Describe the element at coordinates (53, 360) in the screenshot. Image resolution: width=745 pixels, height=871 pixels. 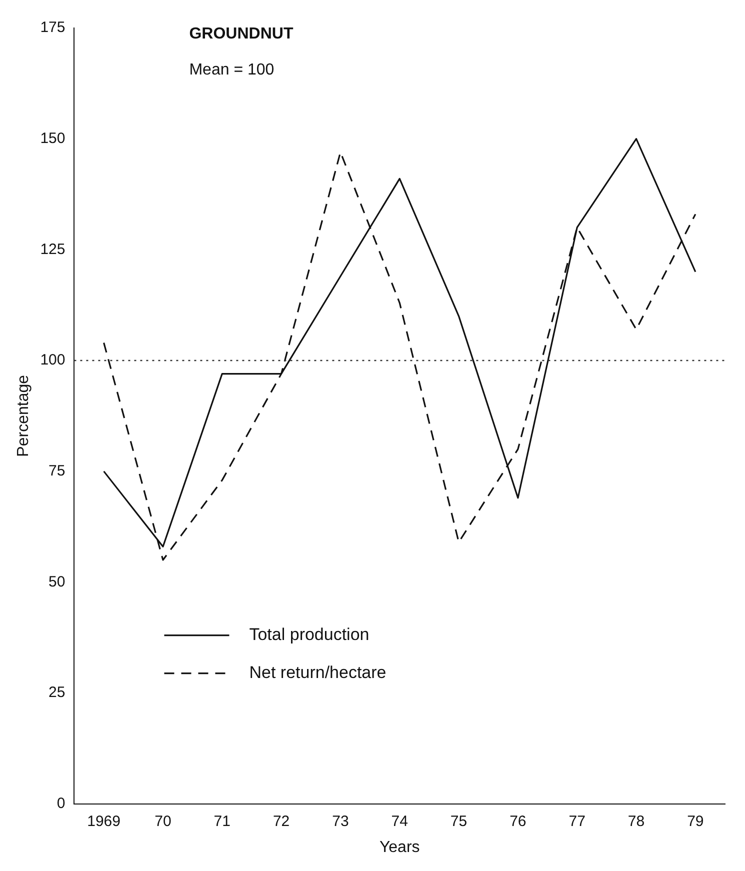
I see `y-tick-label: 100` at that location.